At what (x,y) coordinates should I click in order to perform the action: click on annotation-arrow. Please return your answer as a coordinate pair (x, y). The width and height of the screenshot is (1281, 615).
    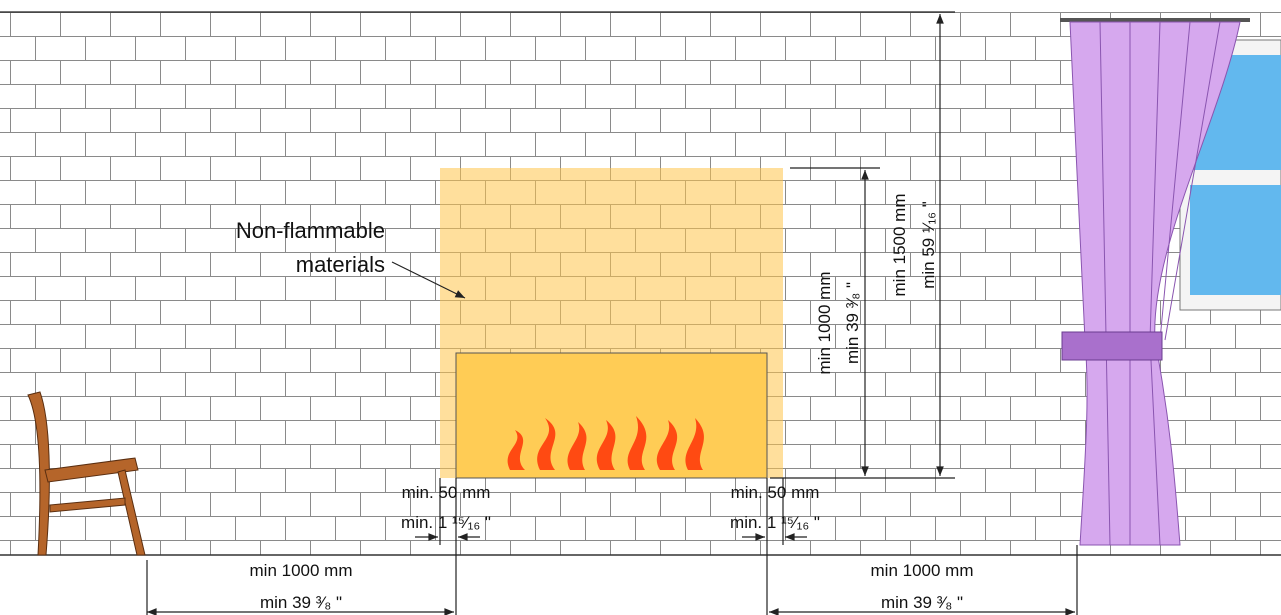
    Looking at the image, I should click on (428, 280).